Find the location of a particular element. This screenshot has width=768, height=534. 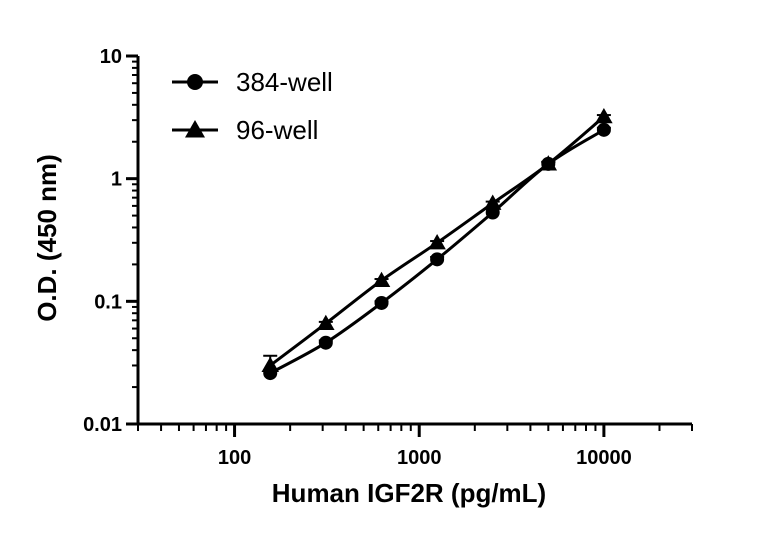

legend-label: 384-well is located at coordinates (284, 82).